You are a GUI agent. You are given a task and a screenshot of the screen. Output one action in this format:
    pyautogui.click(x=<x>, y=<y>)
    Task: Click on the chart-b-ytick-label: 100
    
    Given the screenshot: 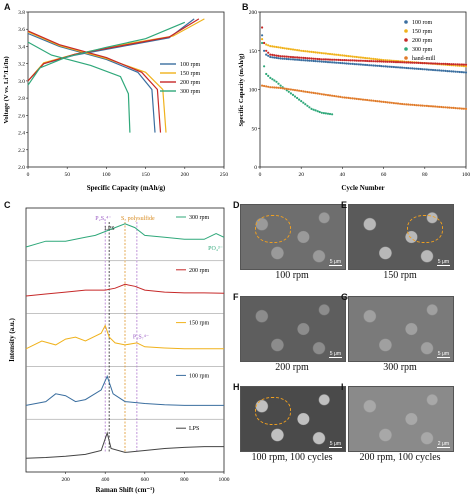 What is the action you would take?
    pyautogui.click(x=253, y=91)
    